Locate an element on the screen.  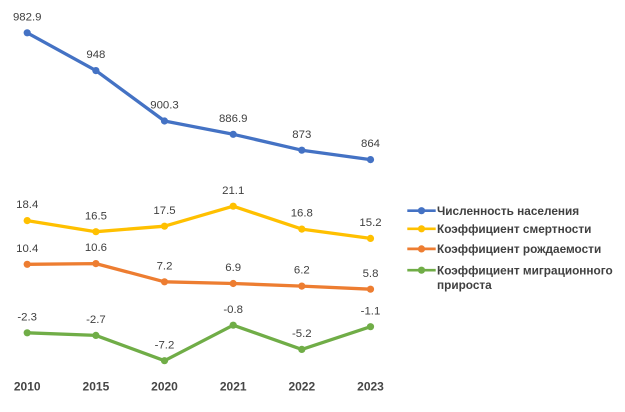
svg-text: 900.3 is located at coordinates (164, 106).